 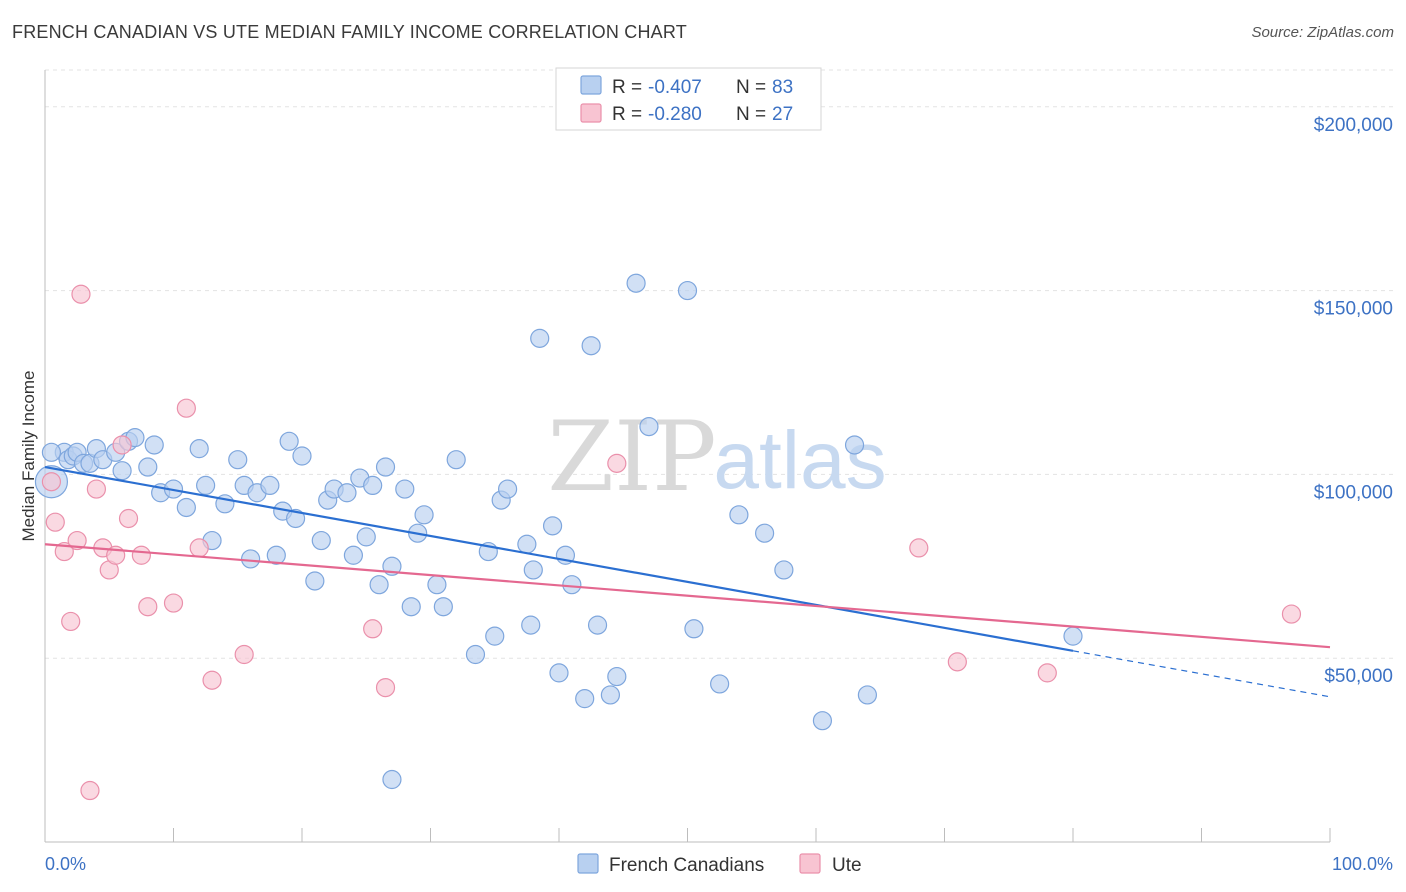 What do you see at coordinates (675, 114) in the screenshot?
I see `legend-r-value-1: -0.280` at bounding box center [675, 114].